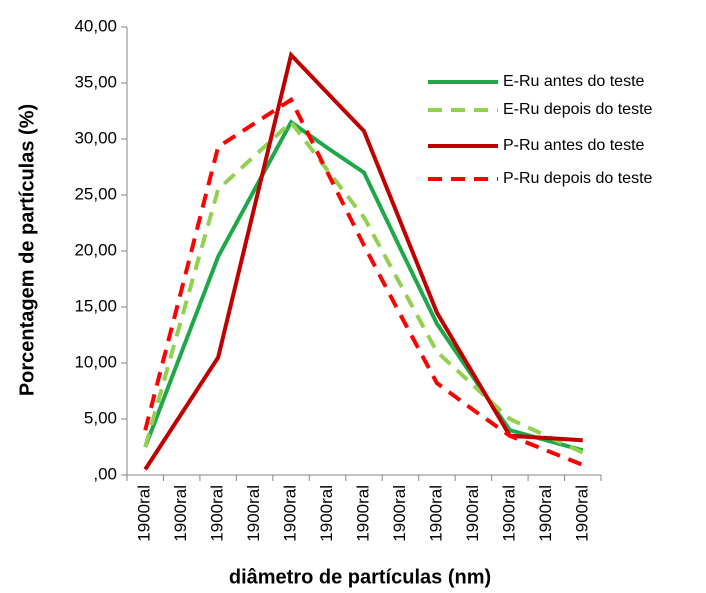 The width and height of the screenshot is (706, 593). I want to click on y-tick-label: 5,00, so click(100, 417).